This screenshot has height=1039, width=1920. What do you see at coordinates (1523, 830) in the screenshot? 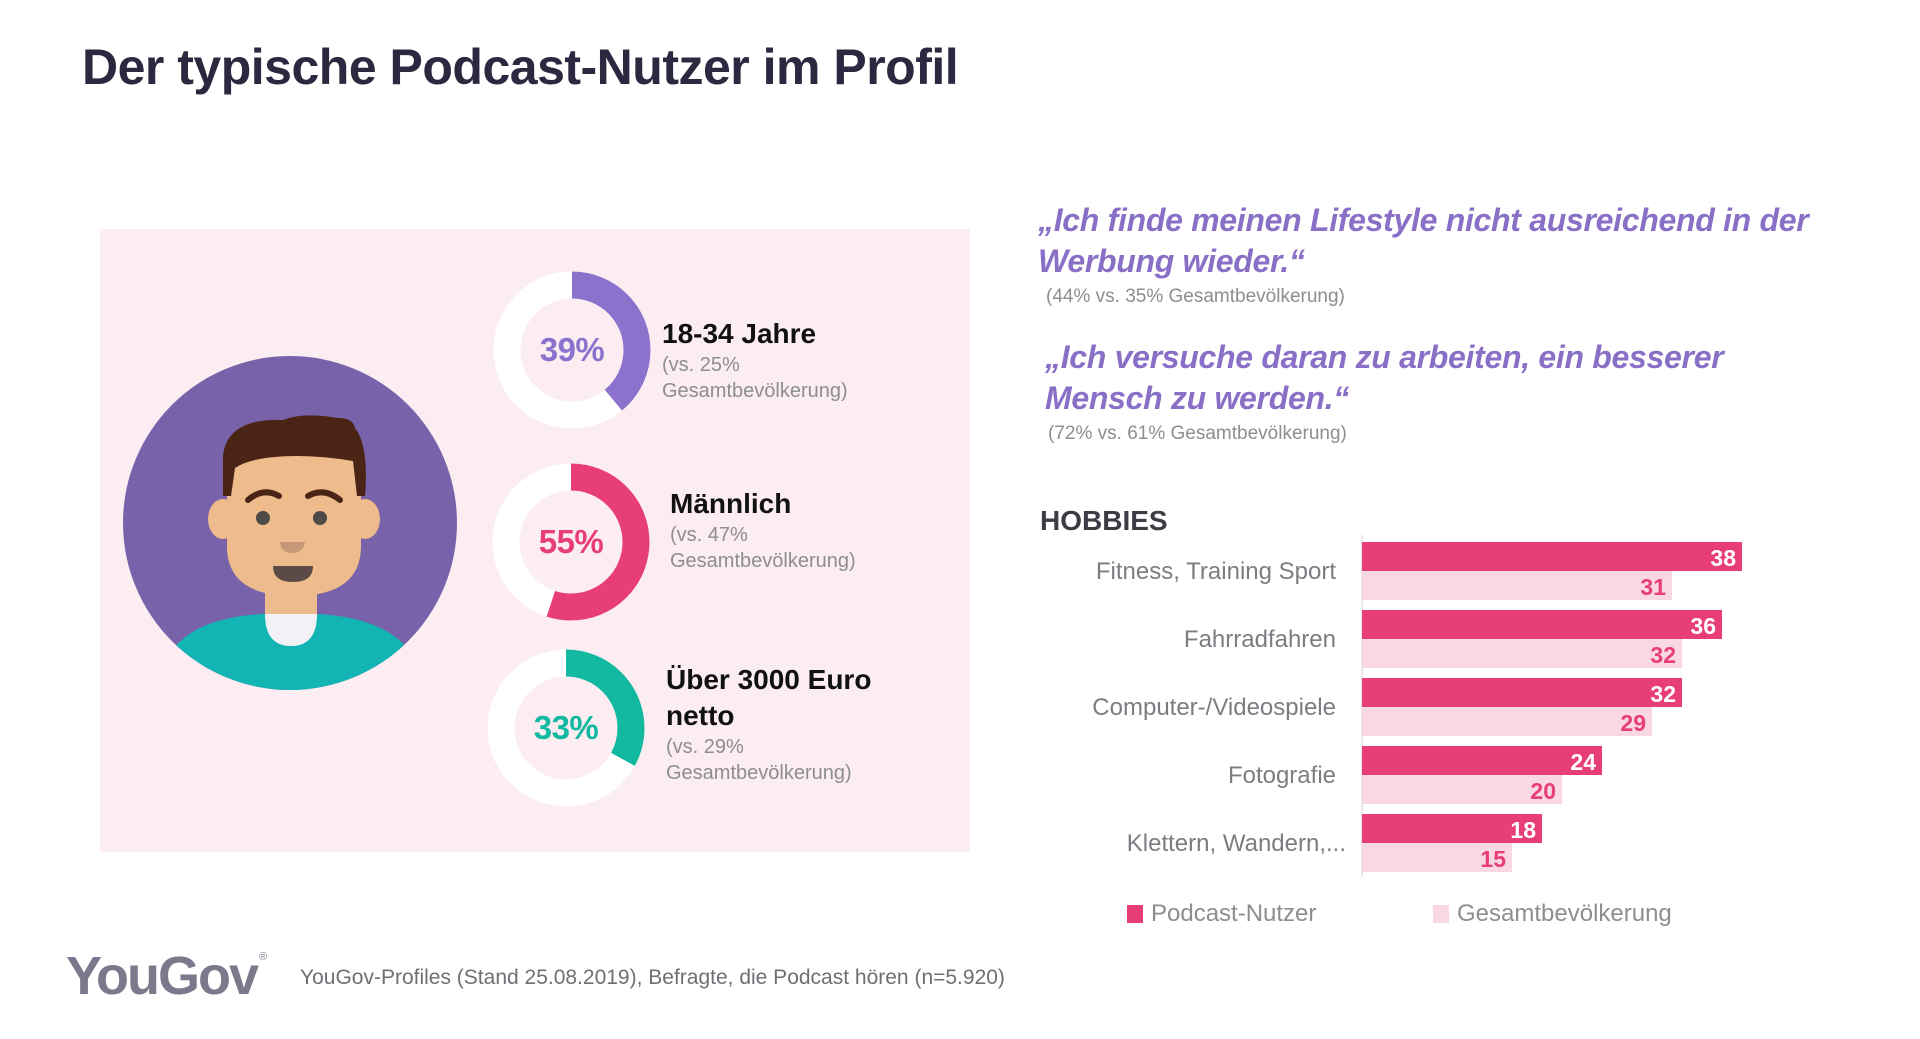
I see `bar-value-label: 18` at bounding box center [1523, 830].